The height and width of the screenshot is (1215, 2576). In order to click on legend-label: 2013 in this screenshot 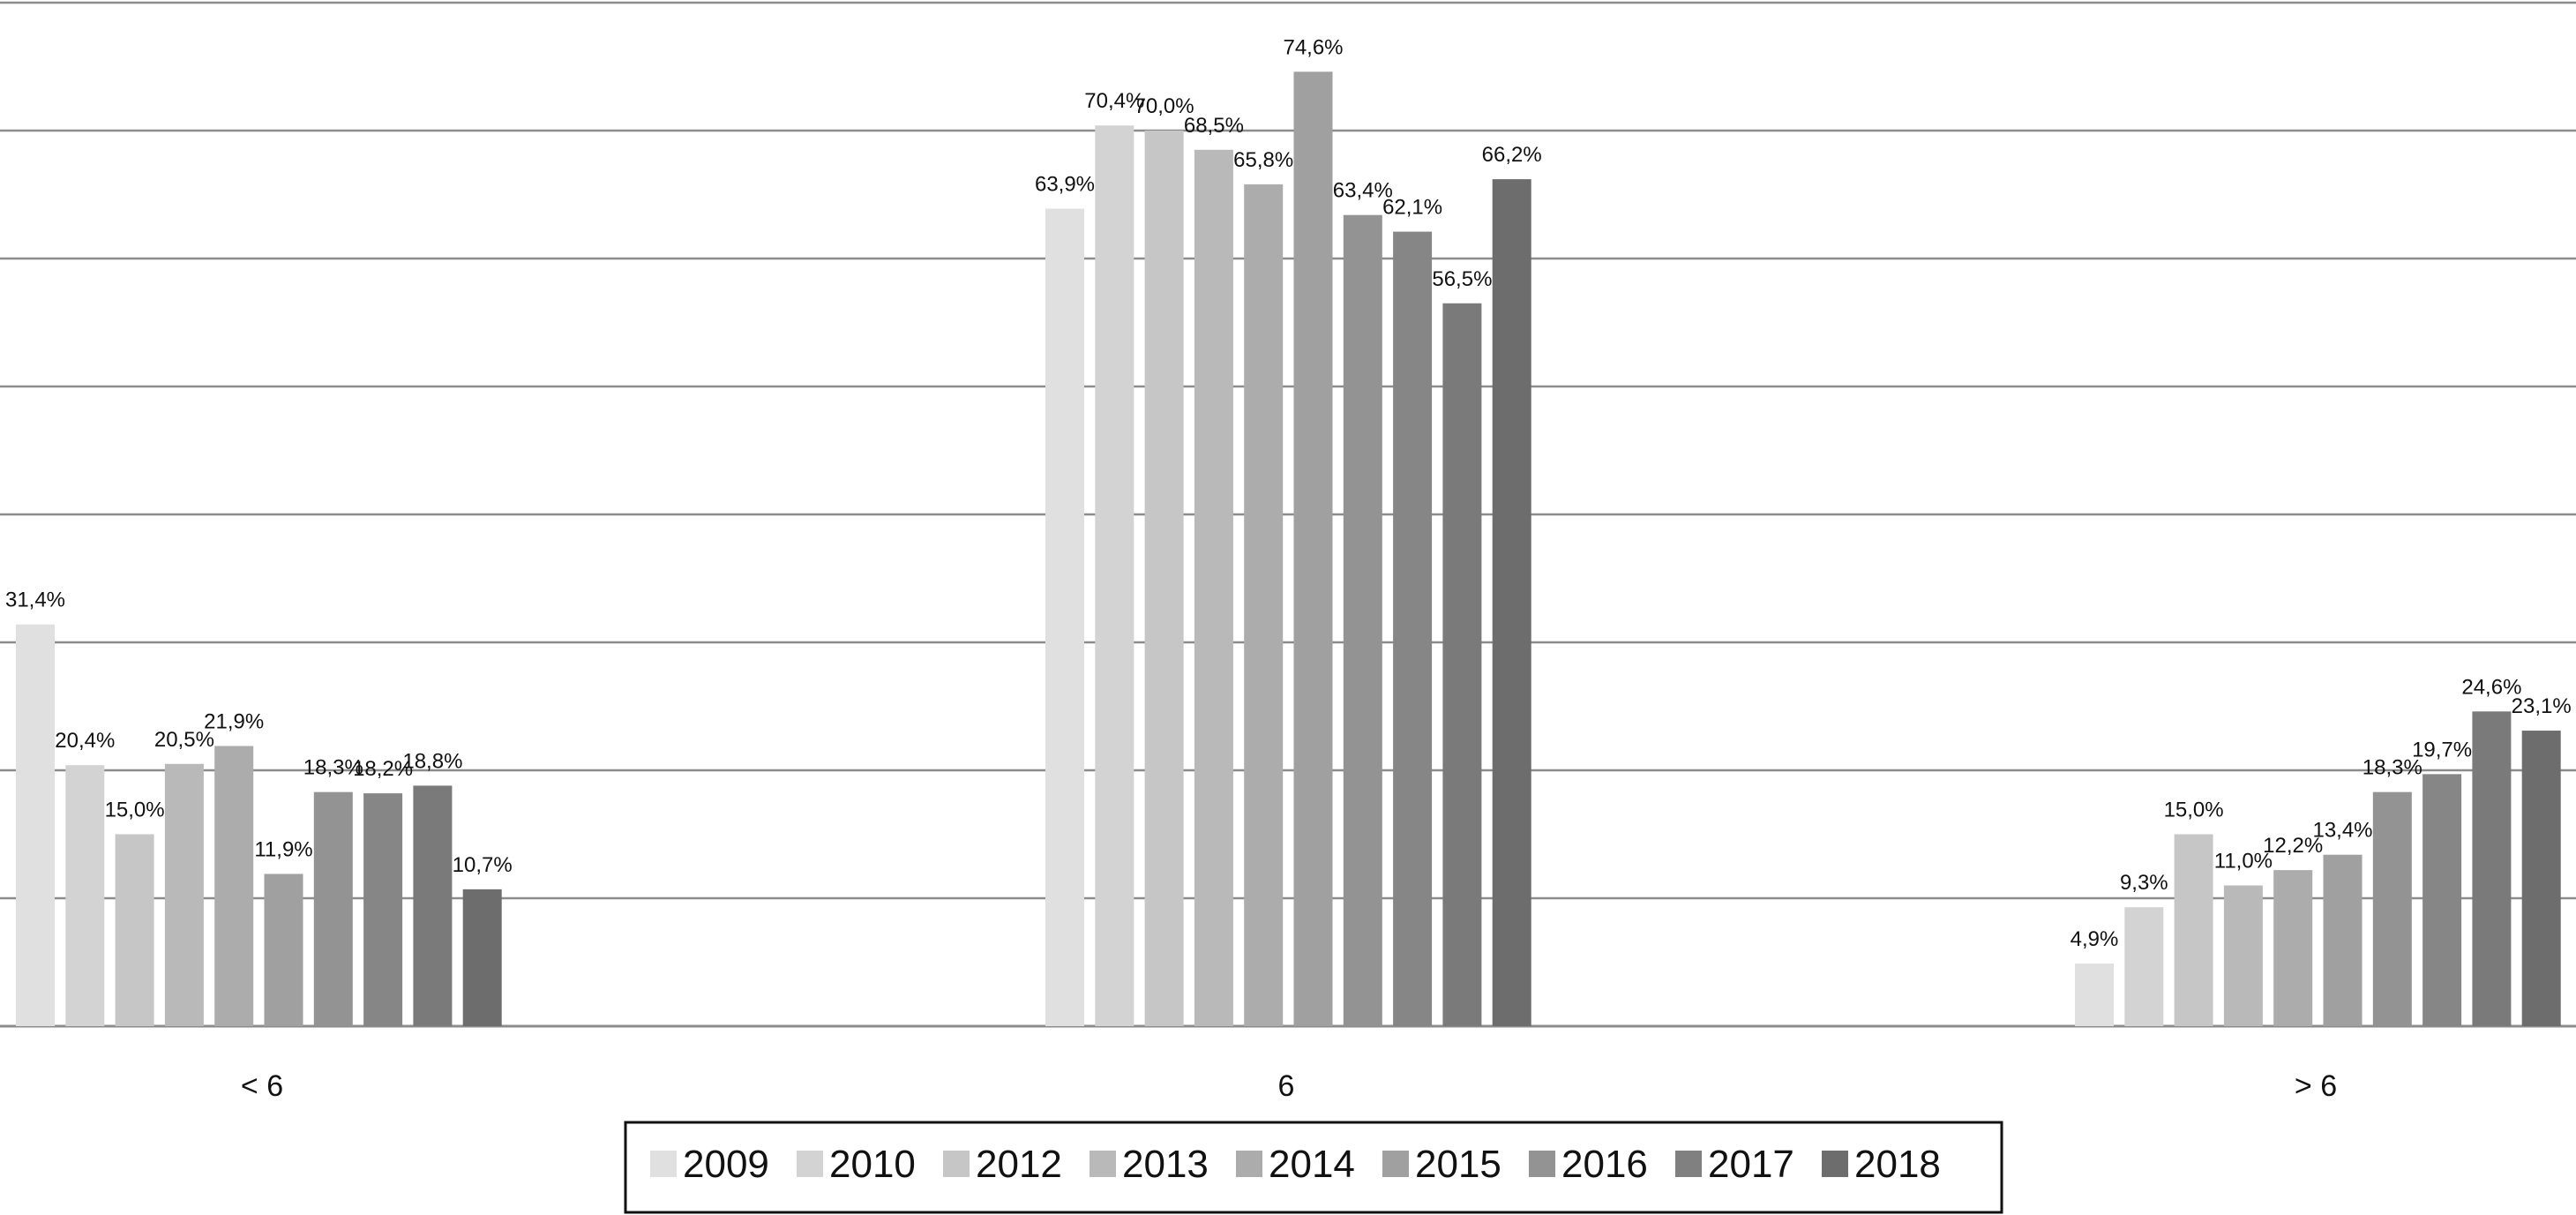, I will do `click(1166, 1164)`.